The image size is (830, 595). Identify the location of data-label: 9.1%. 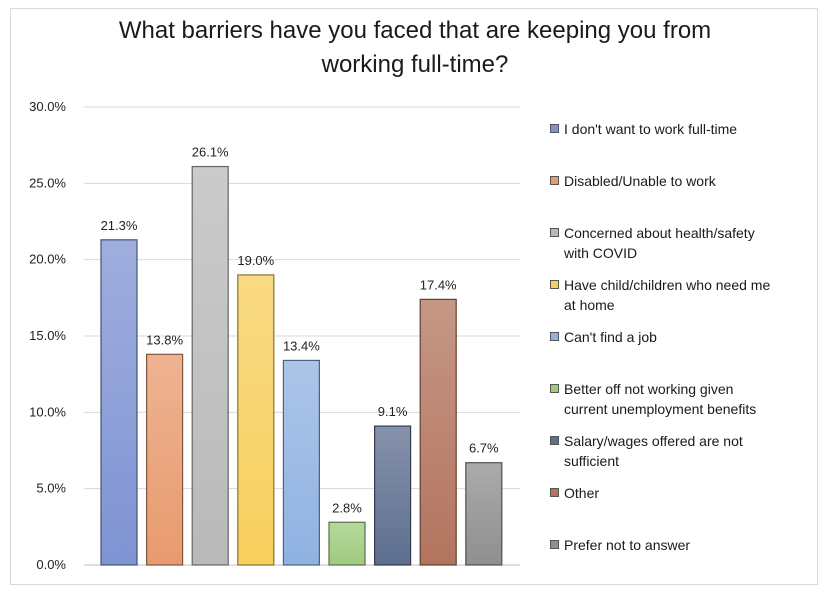
(393, 411).